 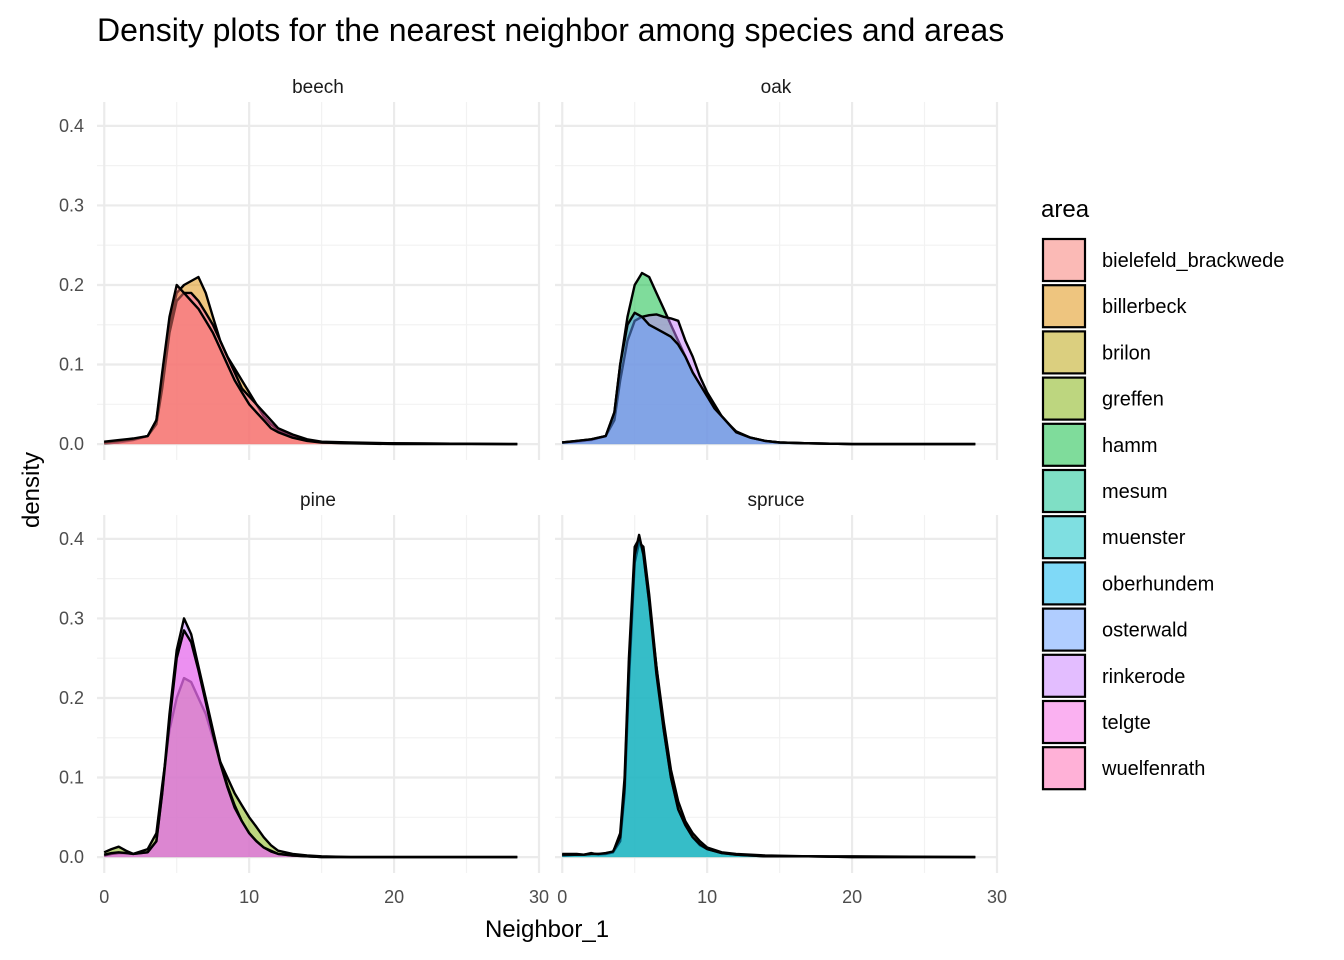 I want to click on legend-label: greffen, so click(x=1133, y=400).